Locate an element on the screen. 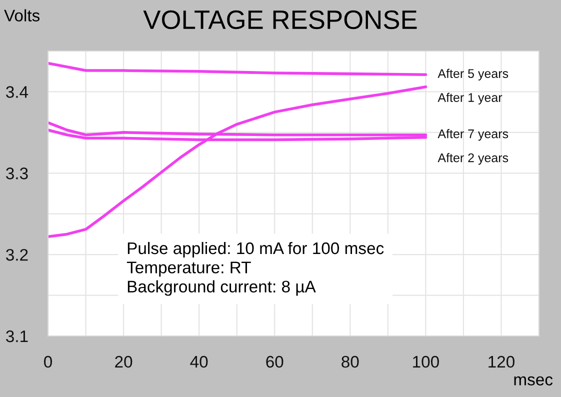 The height and width of the screenshot is (397, 561). series-label: After 7 years is located at coordinates (473, 135).